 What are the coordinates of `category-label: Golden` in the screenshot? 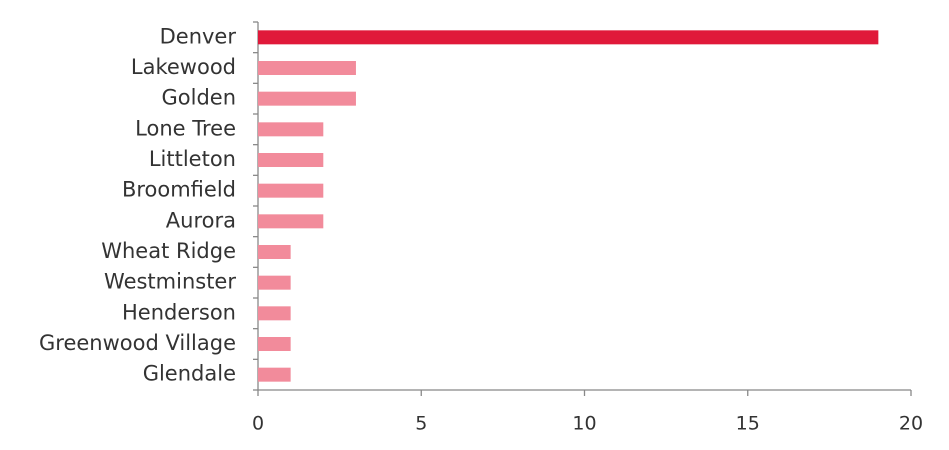 It's located at (198, 98).